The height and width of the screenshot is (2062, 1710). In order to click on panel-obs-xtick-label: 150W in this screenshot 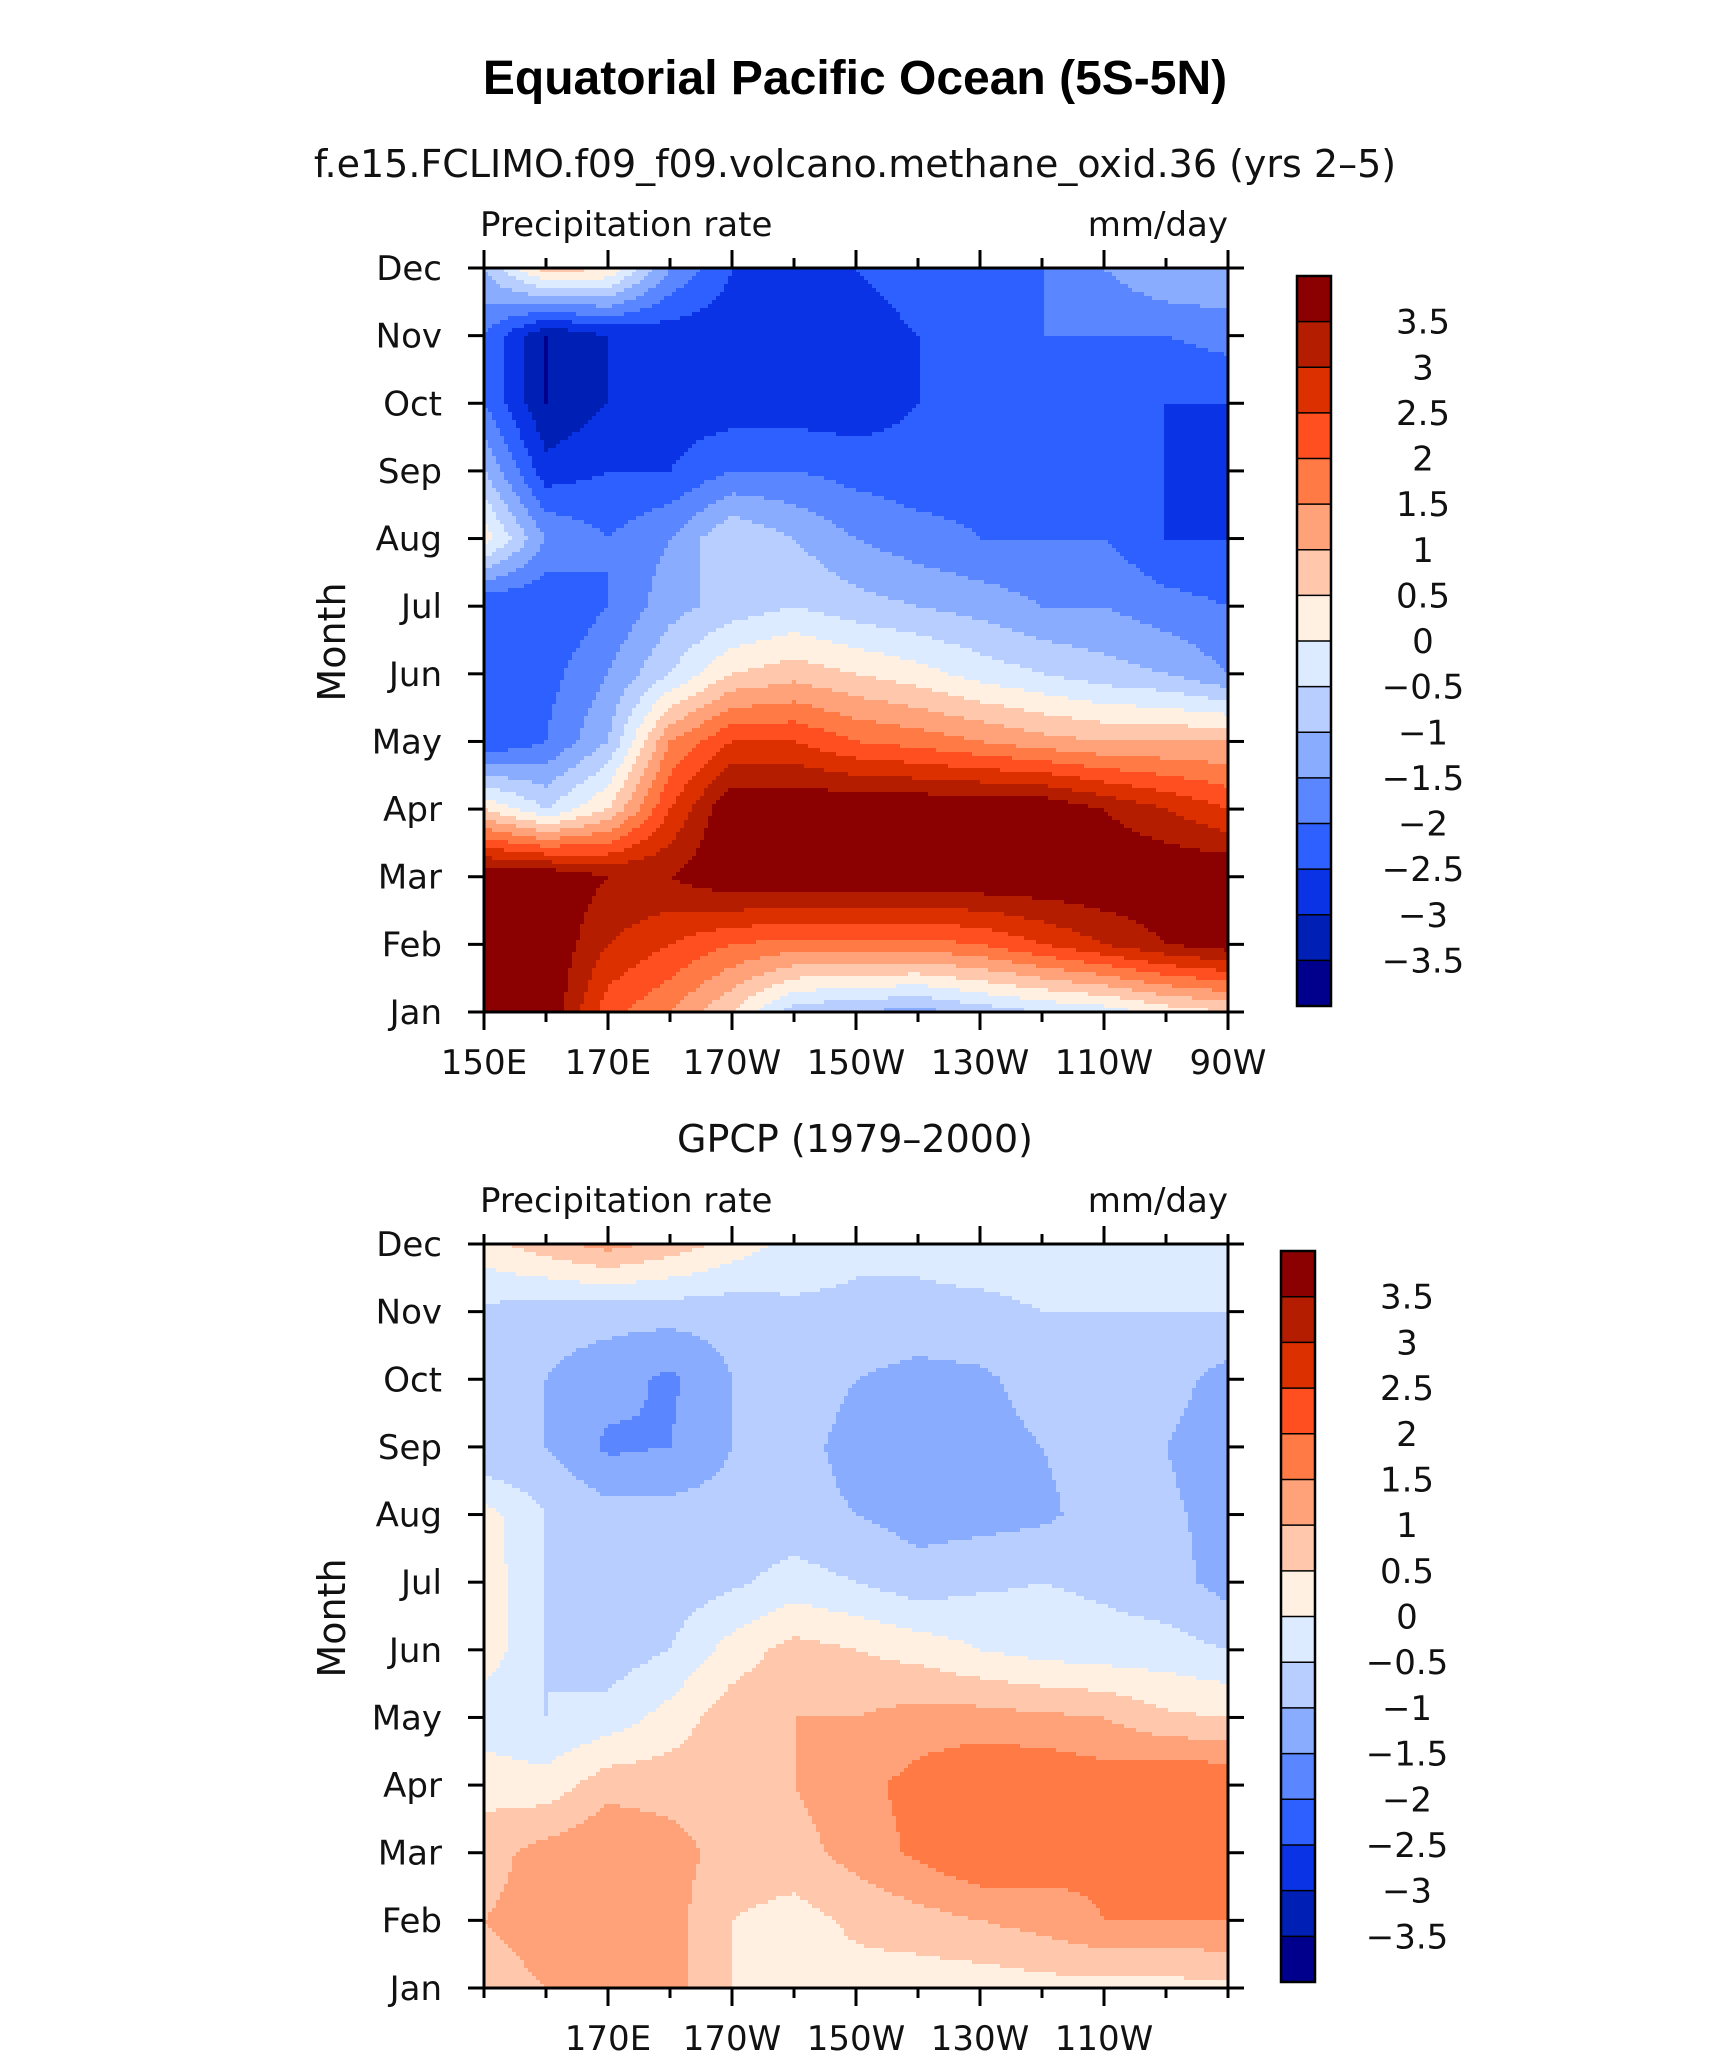, I will do `click(856, 2039)`.